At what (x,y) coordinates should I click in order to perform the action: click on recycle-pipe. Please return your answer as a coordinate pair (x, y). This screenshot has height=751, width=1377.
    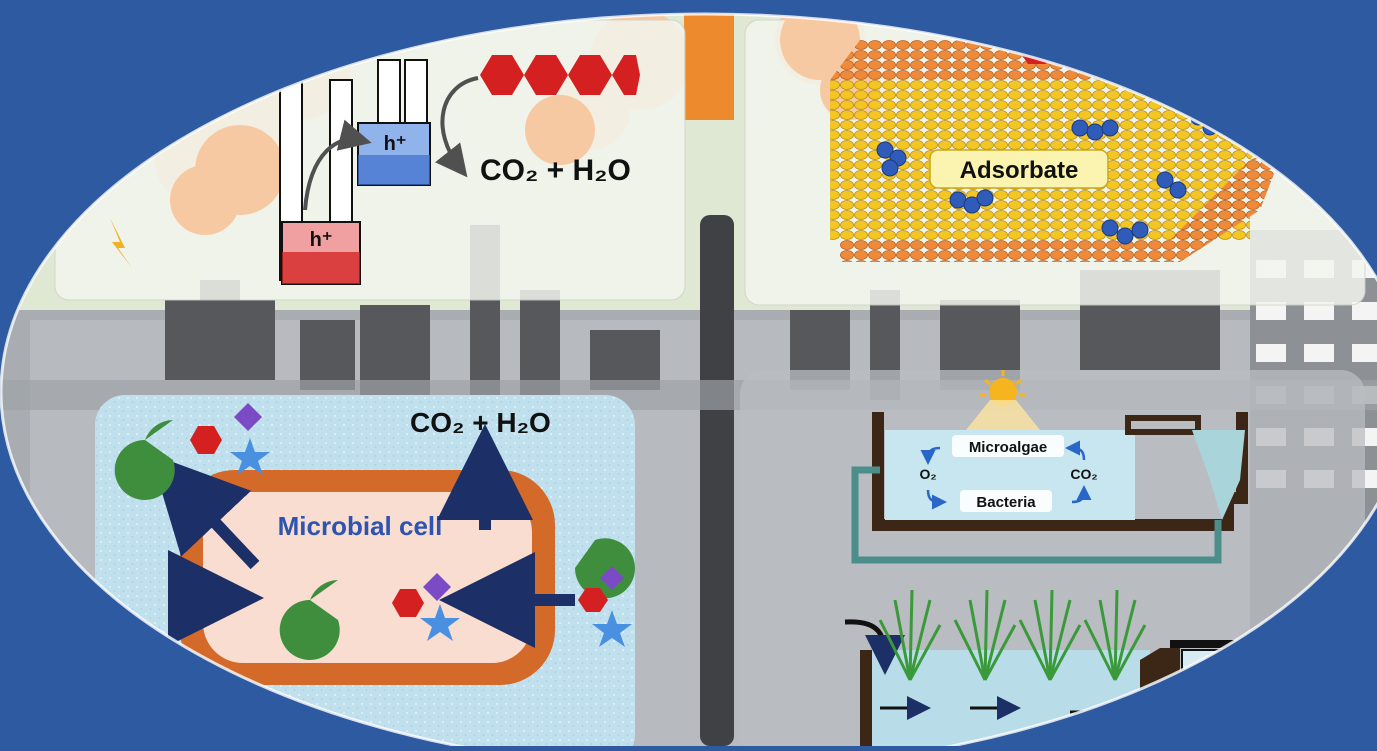
    Looking at the image, I should click on (1036, 515).